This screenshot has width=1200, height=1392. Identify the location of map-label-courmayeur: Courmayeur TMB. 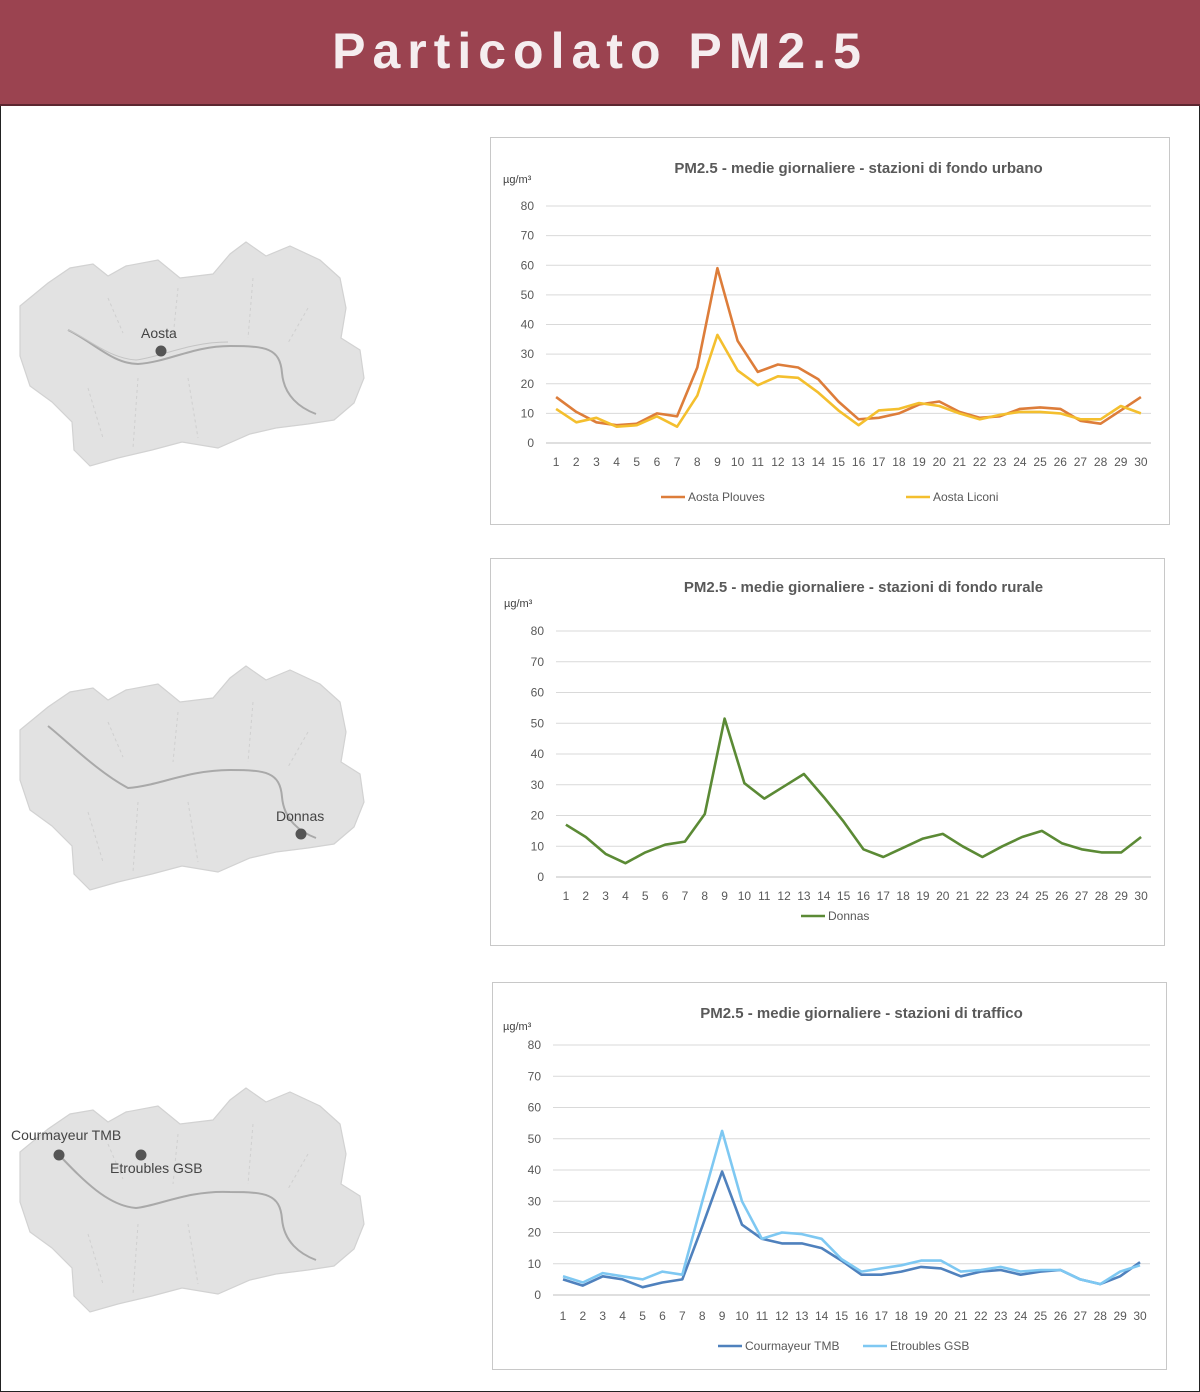
(66, 1135).